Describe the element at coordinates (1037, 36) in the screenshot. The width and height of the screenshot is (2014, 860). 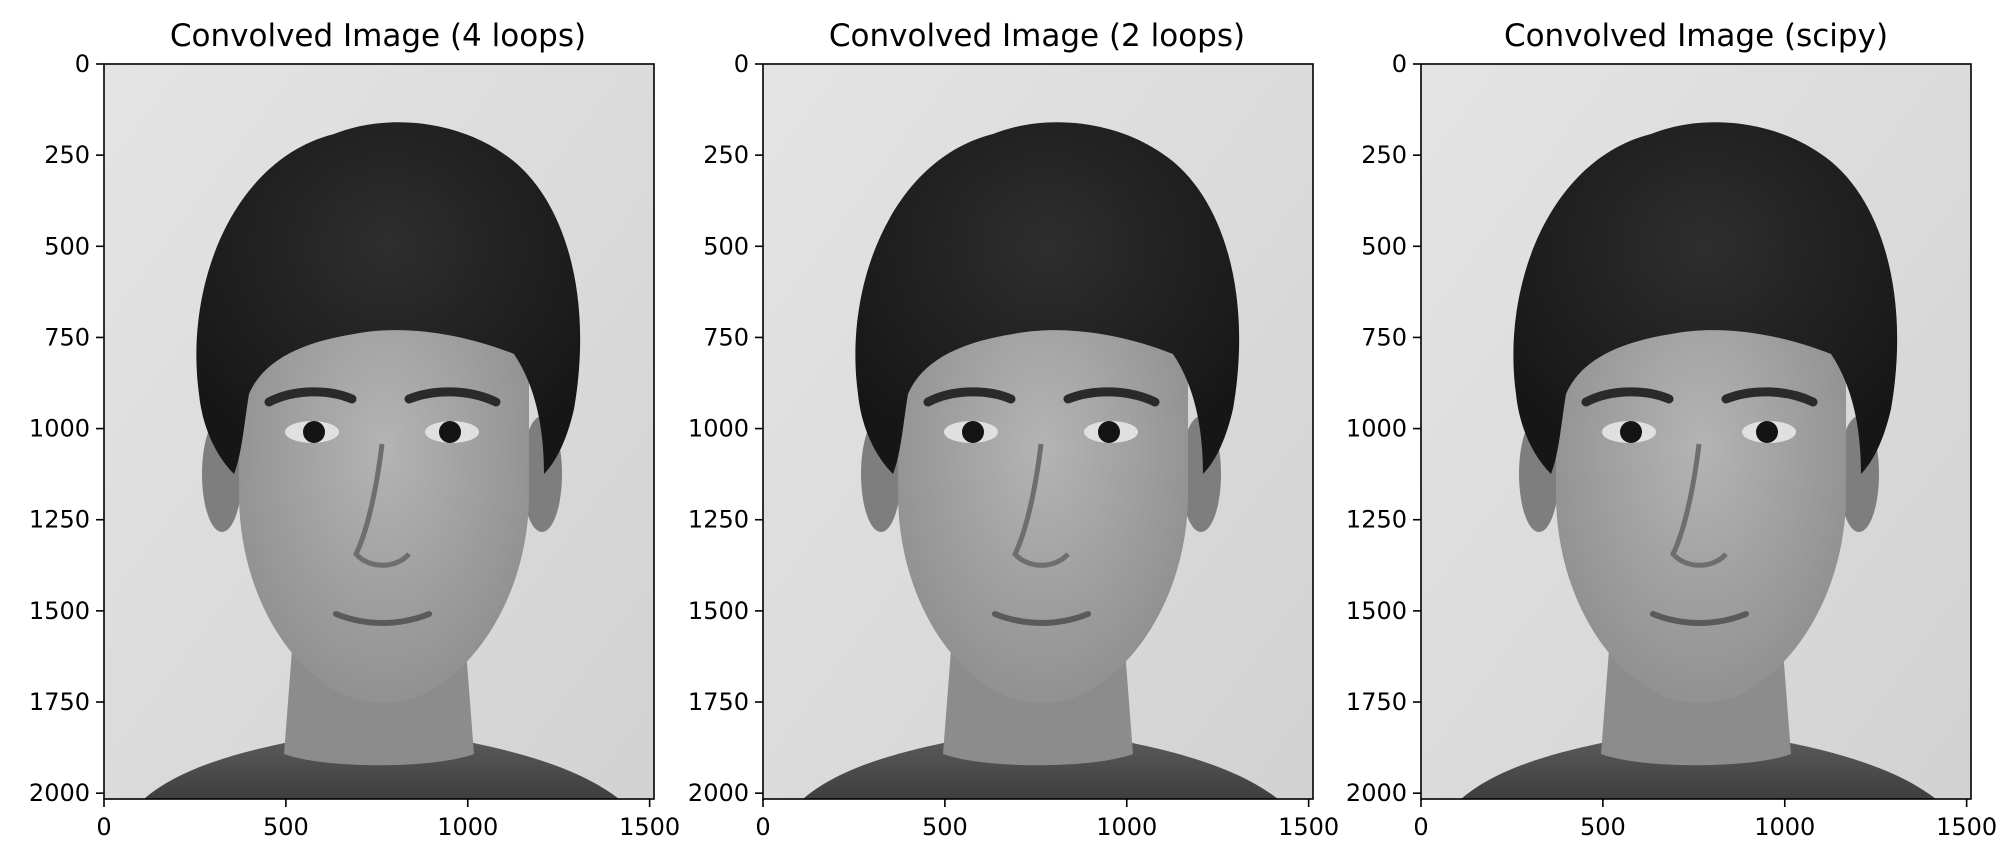
I see `panel-title: Convolved Image (2 loops)` at that location.